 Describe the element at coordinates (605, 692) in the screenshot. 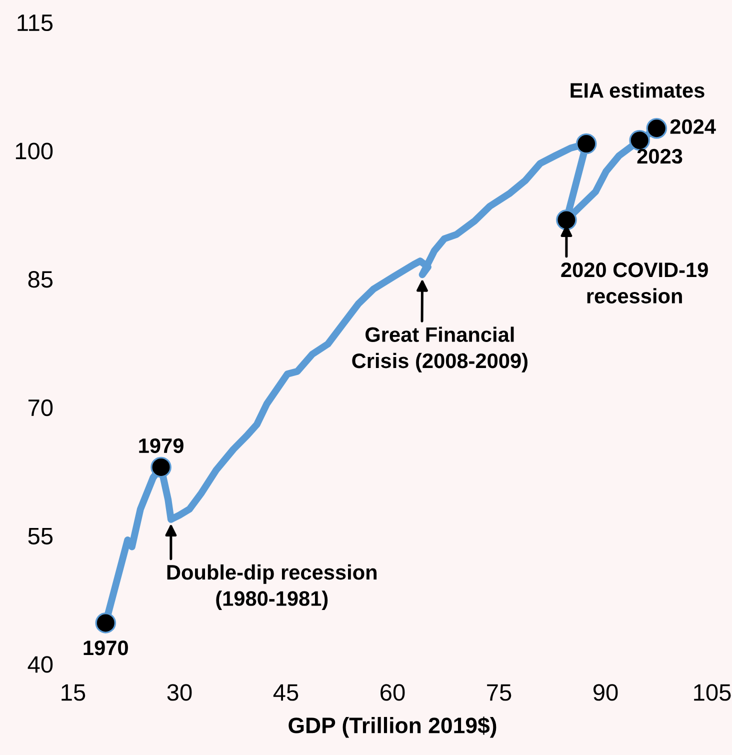

I see `x-tick-label: 90` at that location.